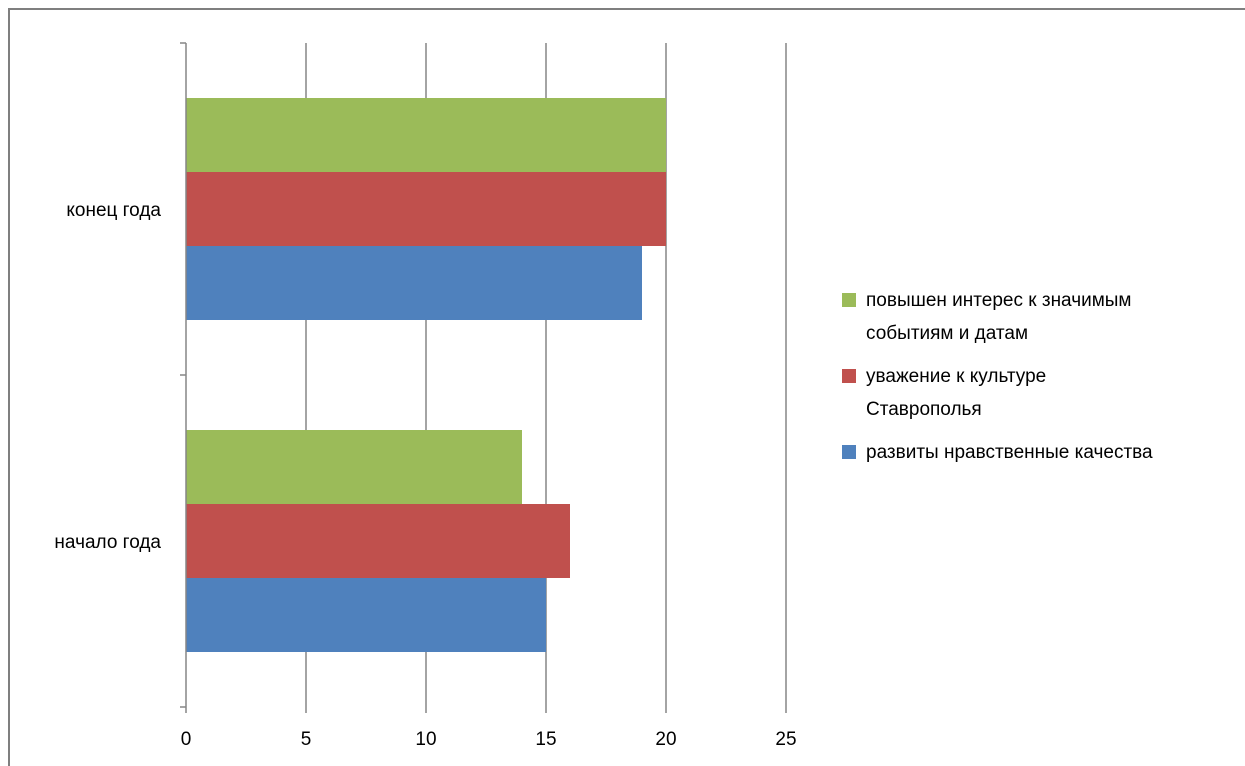  What do you see at coordinates (849, 452) in the screenshot?
I see `legend-swatch-moral` at bounding box center [849, 452].